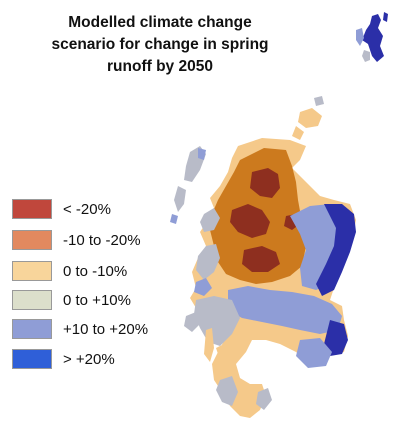  What do you see at coordinates (204, 308) in the screenshot?
I see `jura` at bounding box center [204, 308].